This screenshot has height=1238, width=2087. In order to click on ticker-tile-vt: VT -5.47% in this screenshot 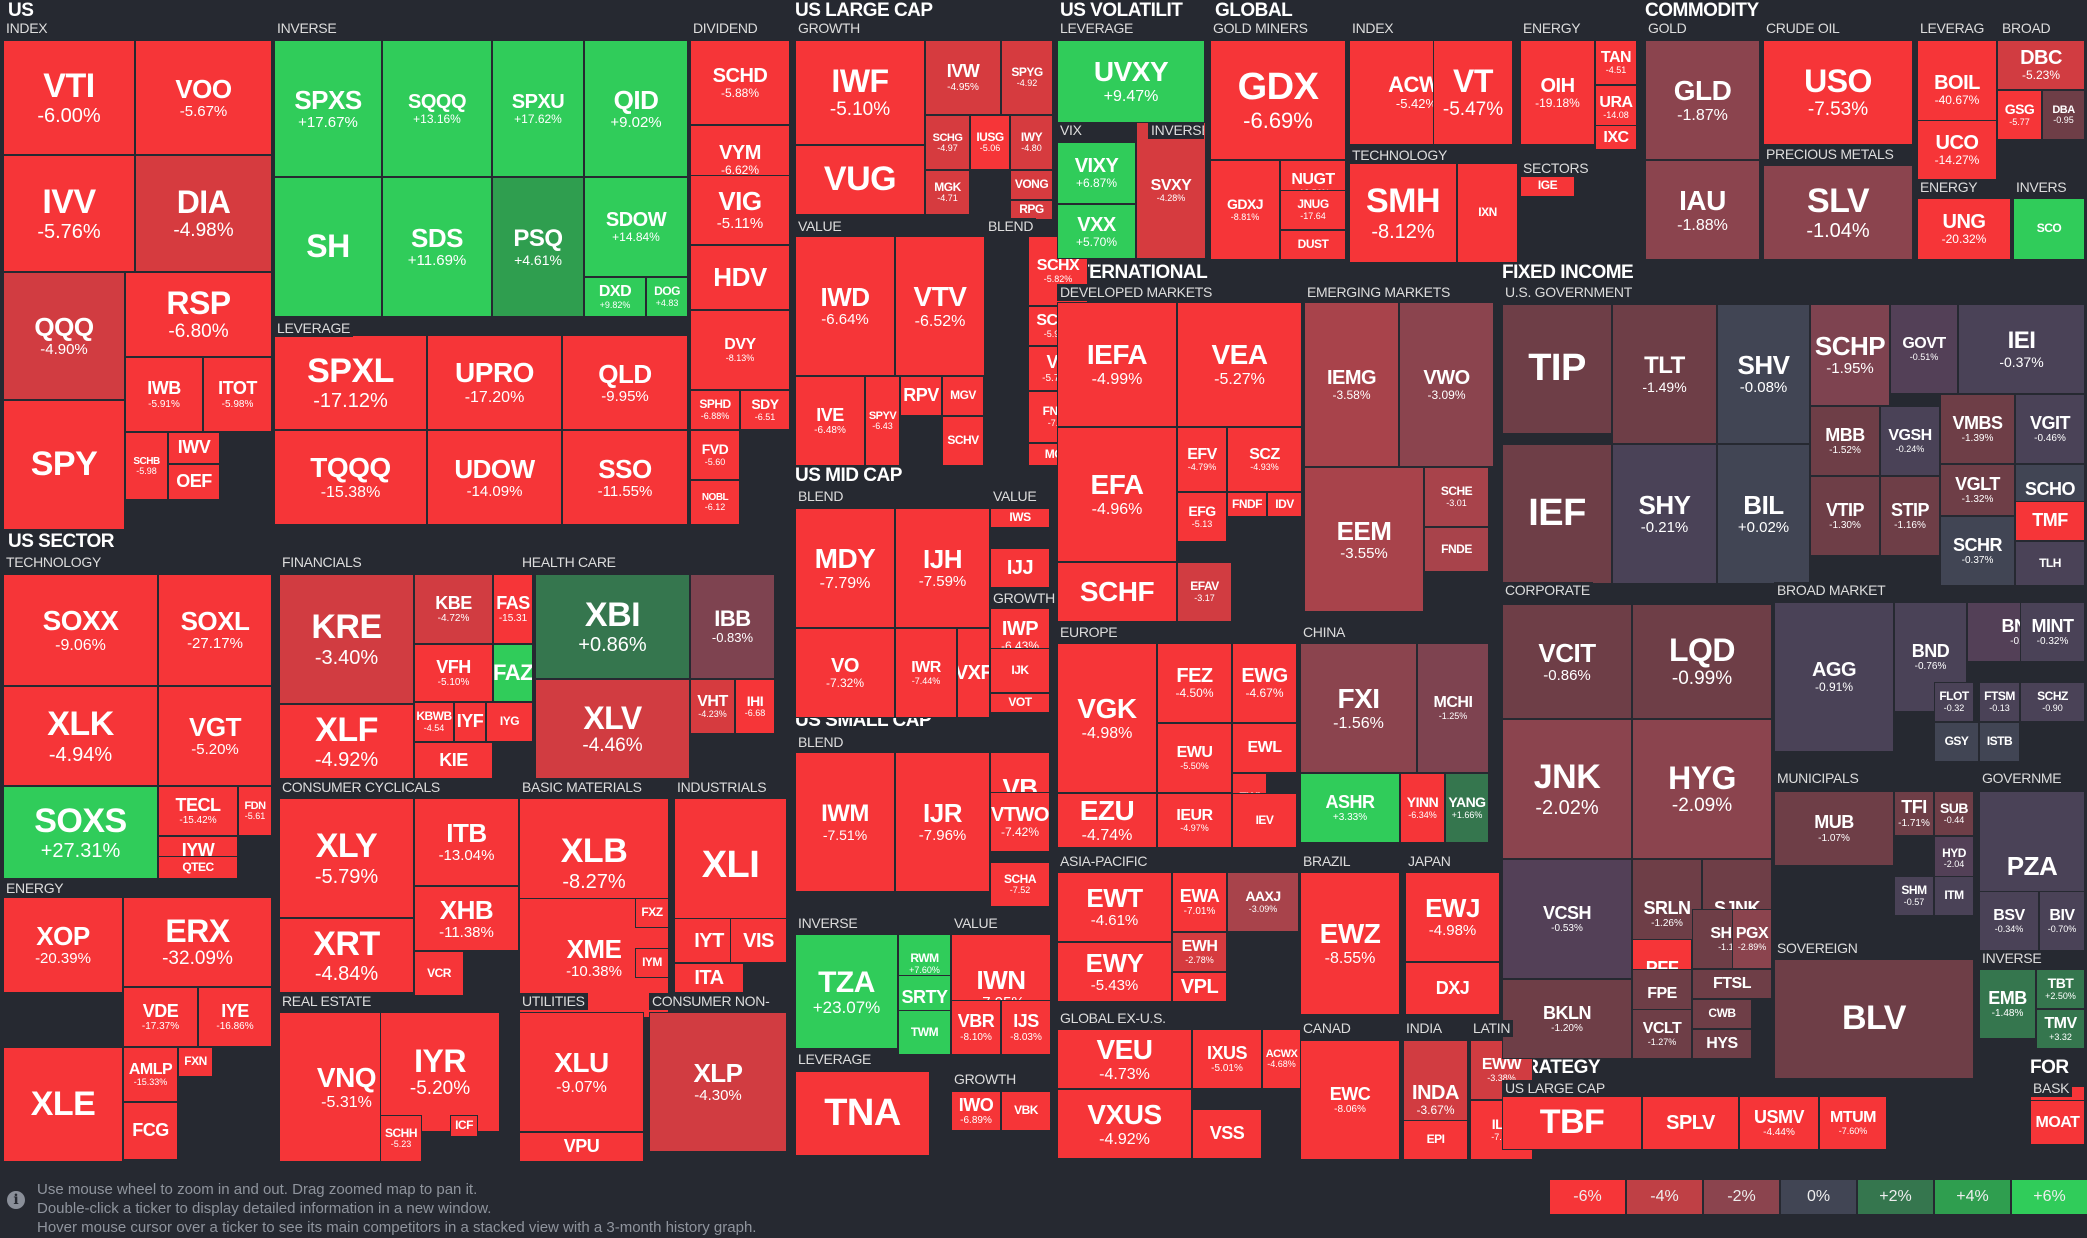, I will do `click(1473, 92)`.